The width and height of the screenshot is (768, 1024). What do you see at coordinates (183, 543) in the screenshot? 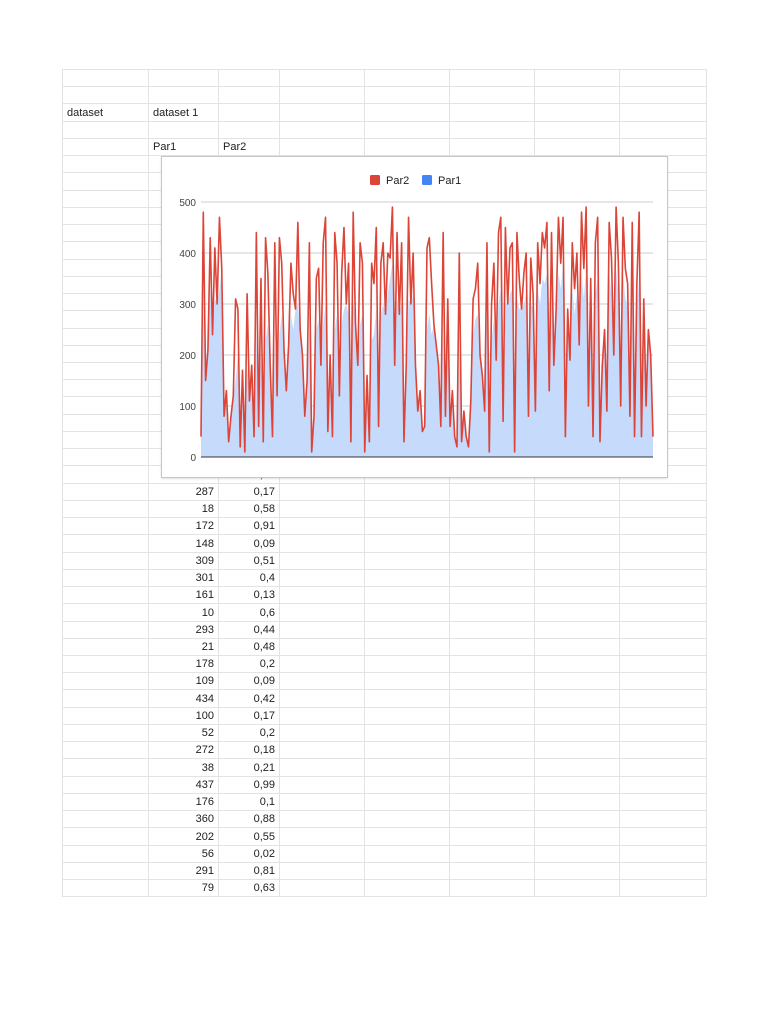
I see `sheet-cell: 148` at bounding box center [183, 543].